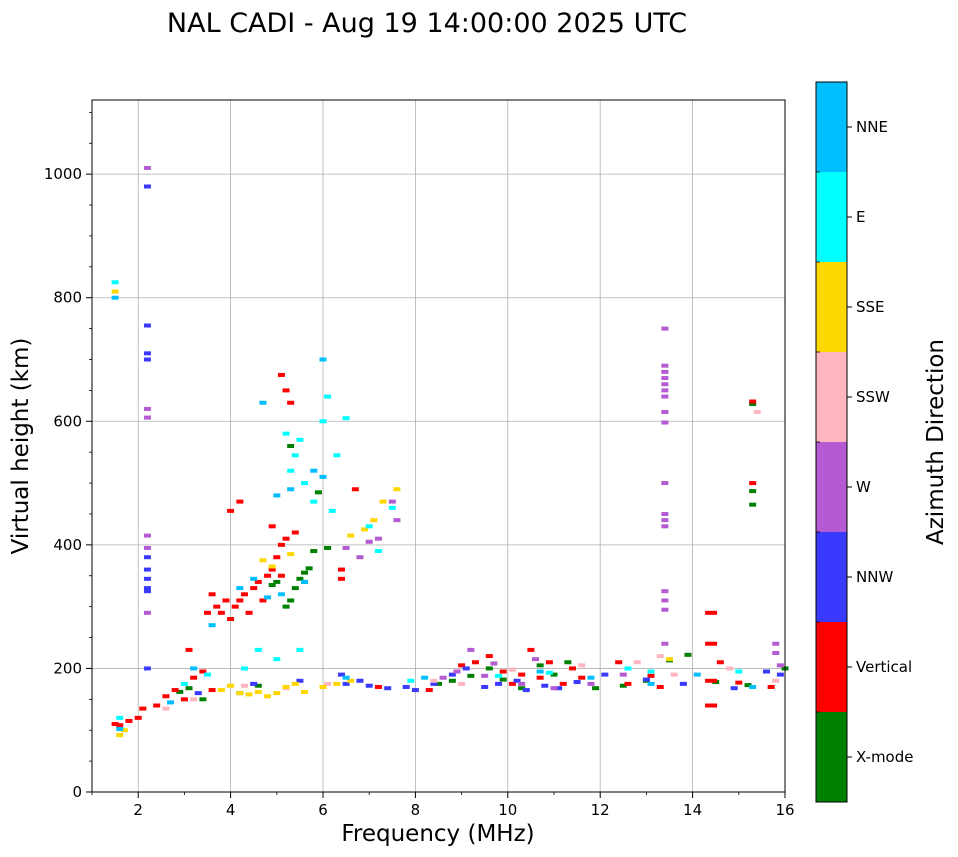  I want to click on colorbar-label-w: W, so click(863, 487).